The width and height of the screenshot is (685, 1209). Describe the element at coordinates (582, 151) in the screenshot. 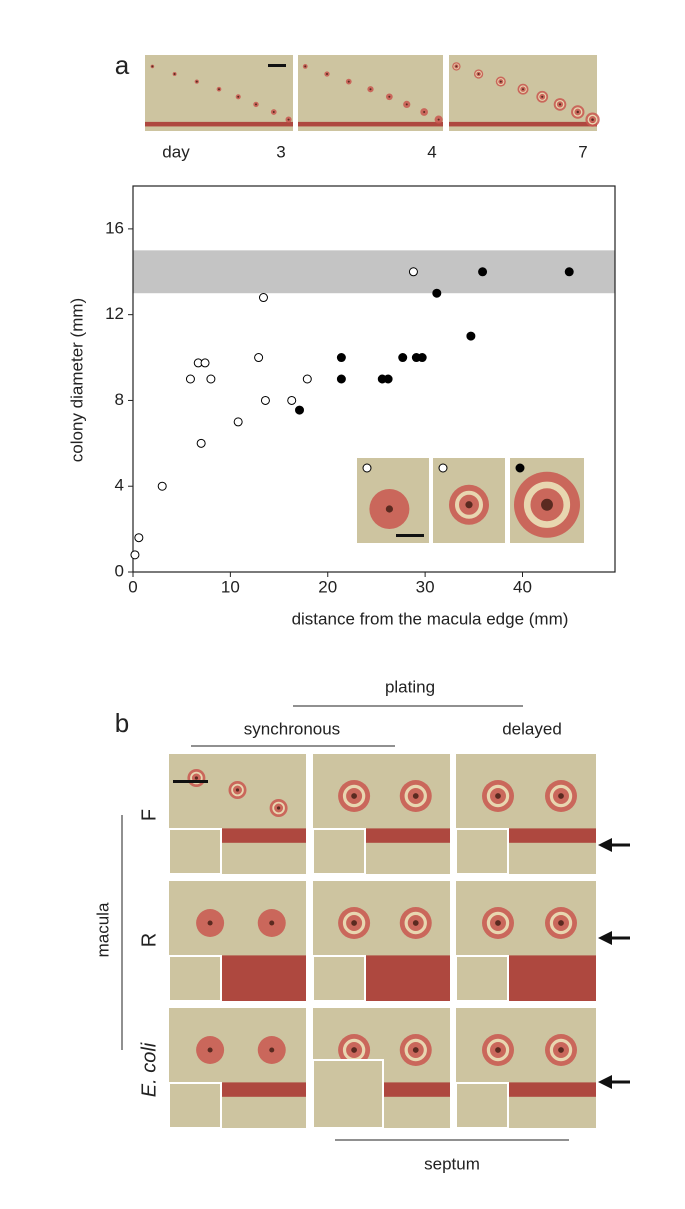

I see `day: 7` at that location.